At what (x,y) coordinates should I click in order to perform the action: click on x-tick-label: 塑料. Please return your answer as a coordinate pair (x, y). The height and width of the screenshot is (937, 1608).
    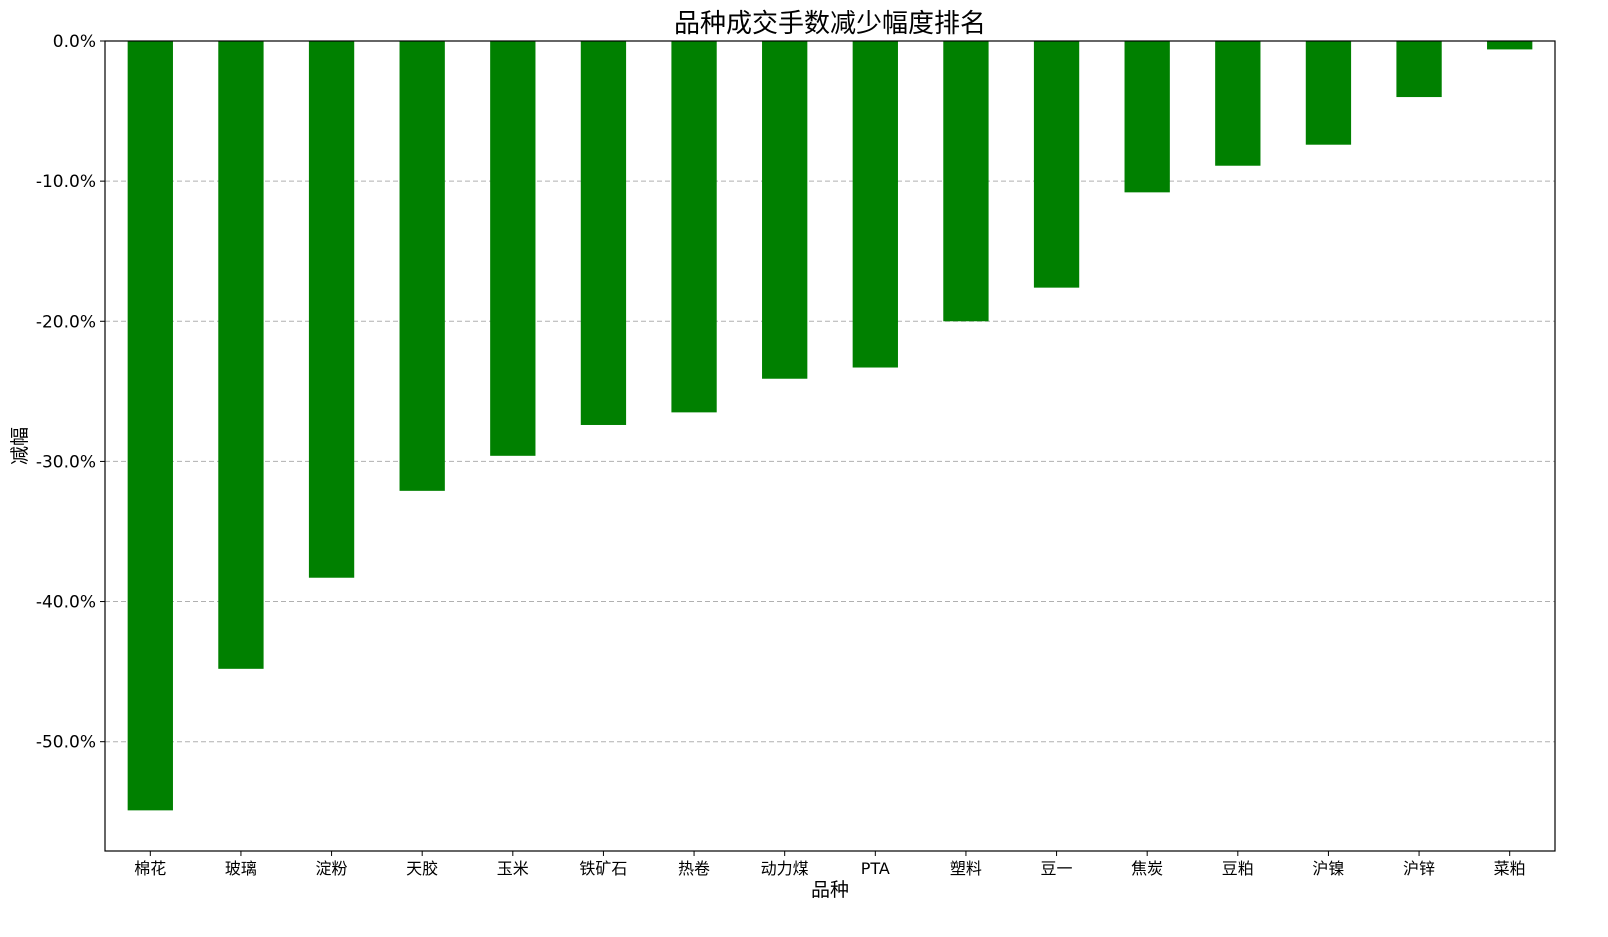
    Looking at the image, I should click on (966, 868).